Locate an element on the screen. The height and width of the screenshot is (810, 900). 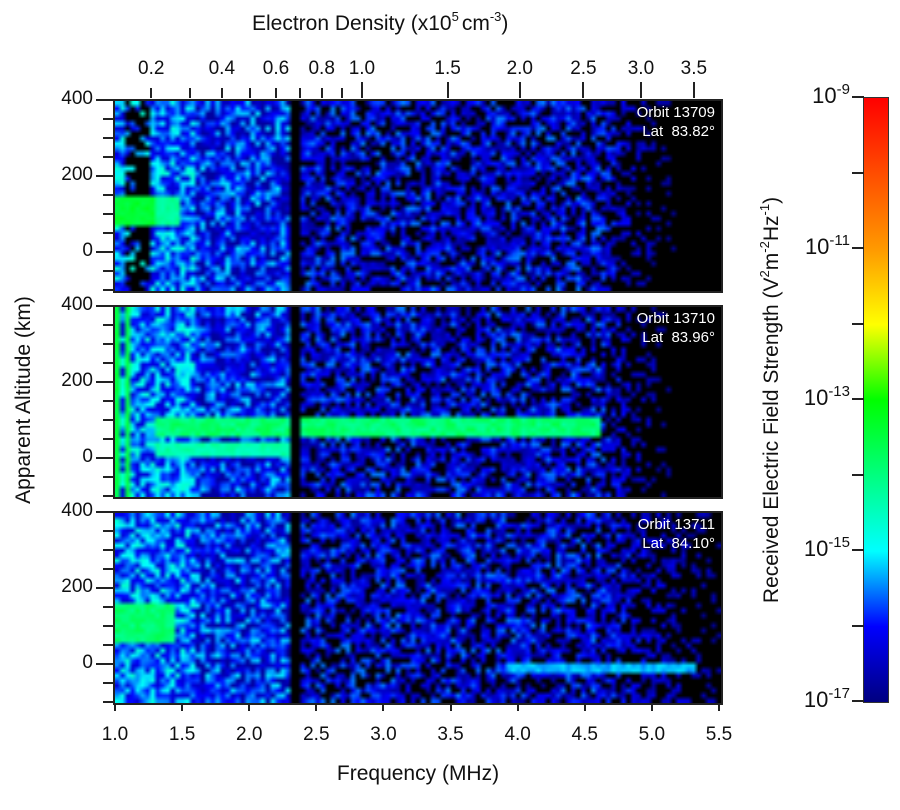
top-axis-label-close: ) is located at coordinates (505, 23).